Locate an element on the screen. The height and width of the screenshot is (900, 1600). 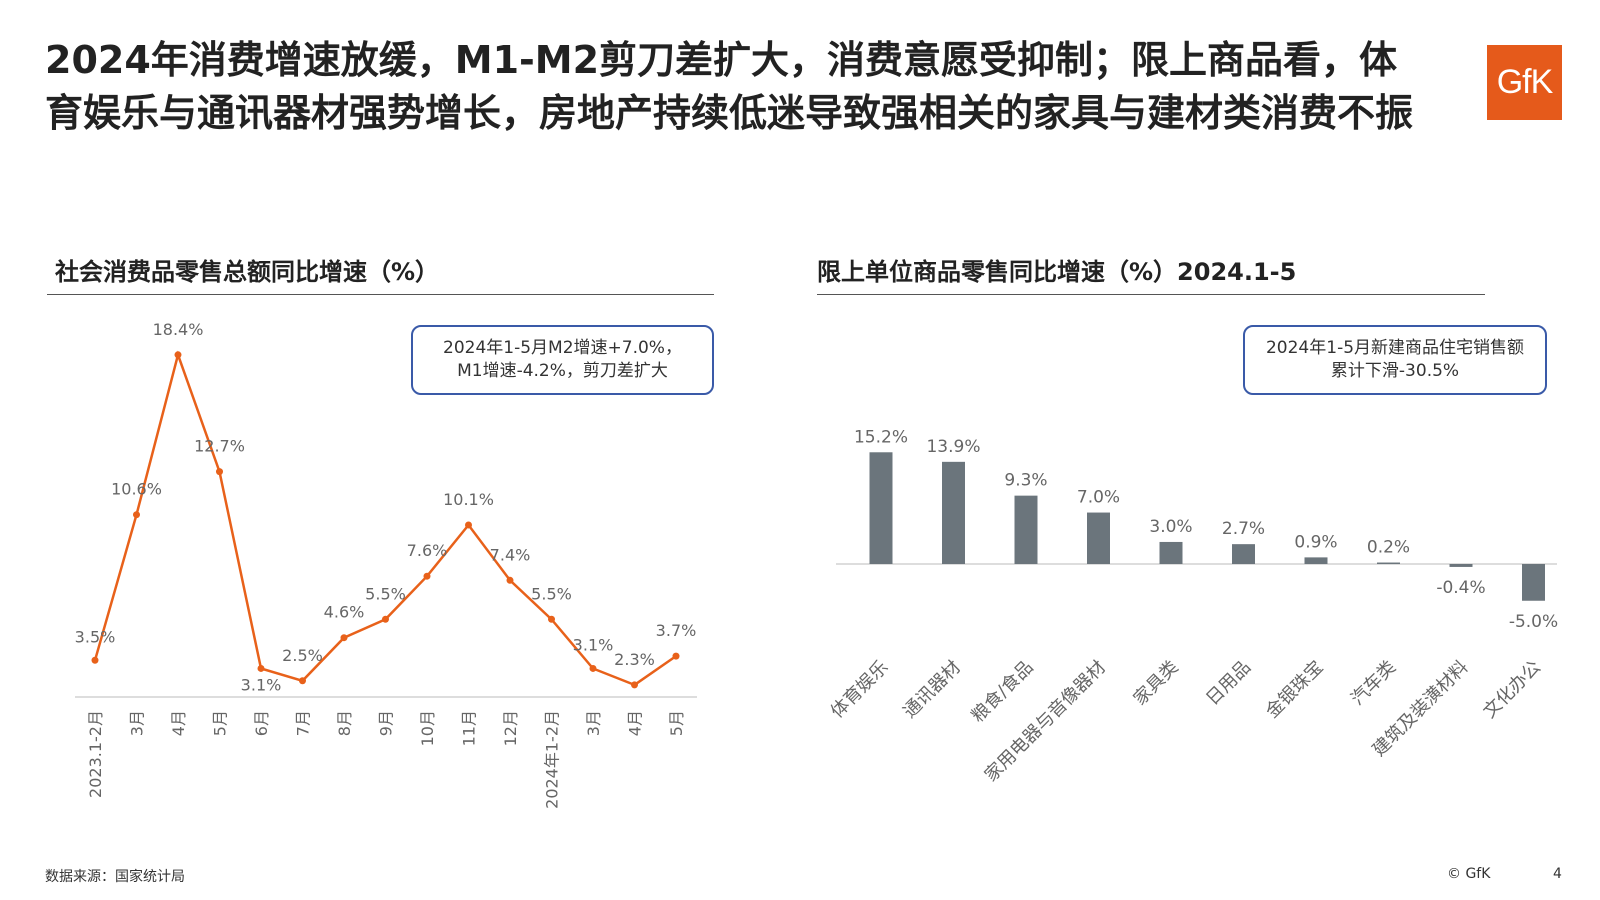
bar-data-label: 15.2% is located at coordinates (881, 437).